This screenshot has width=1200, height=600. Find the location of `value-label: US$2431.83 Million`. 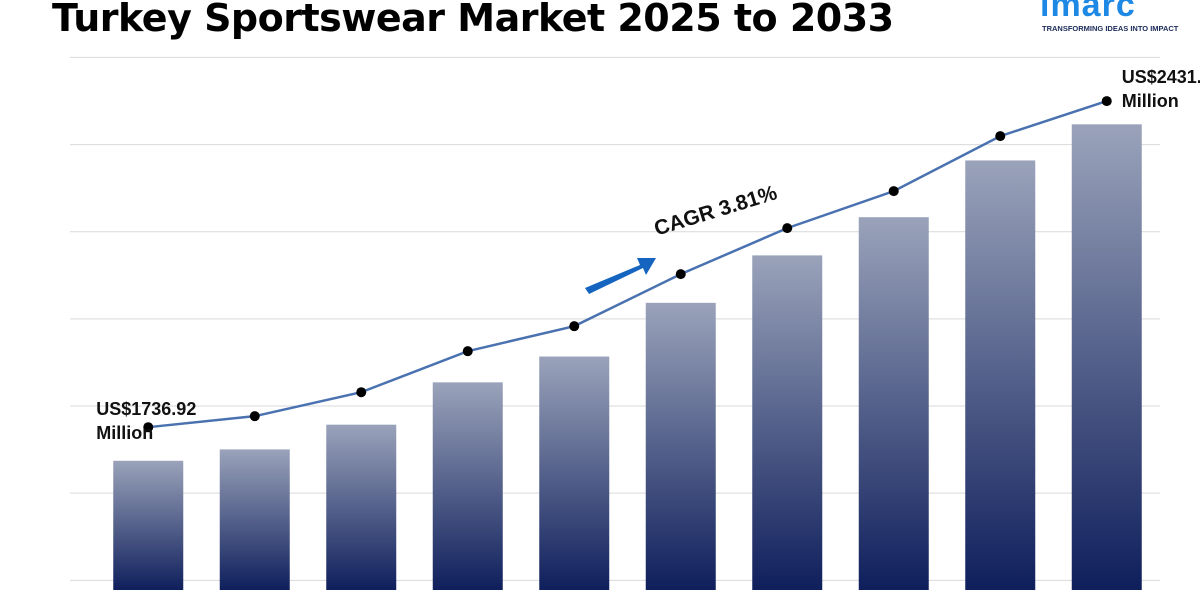

value-label: US$2431.83 Million is located at coordinates (1160, 89).